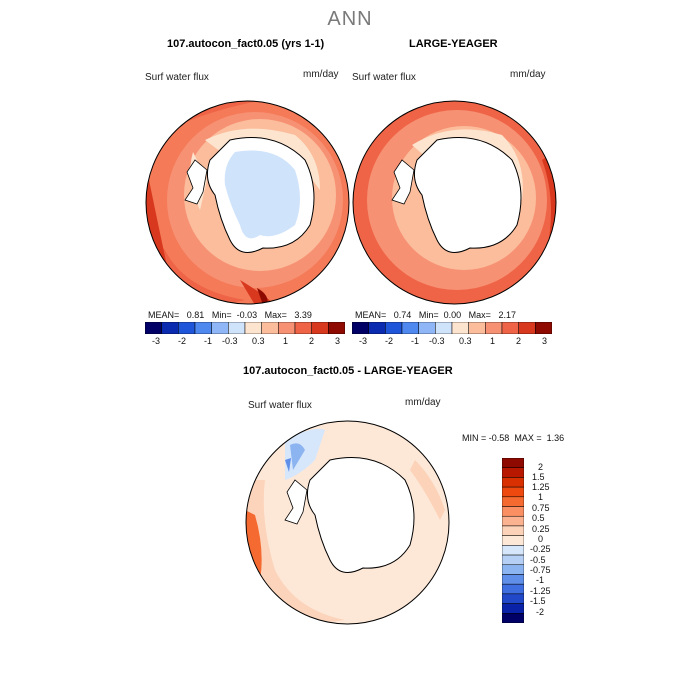 The image size is (700, 700). I want to click on minmax-diff: MIN = -0.58 MAX = 1.36, so click(513, 438).